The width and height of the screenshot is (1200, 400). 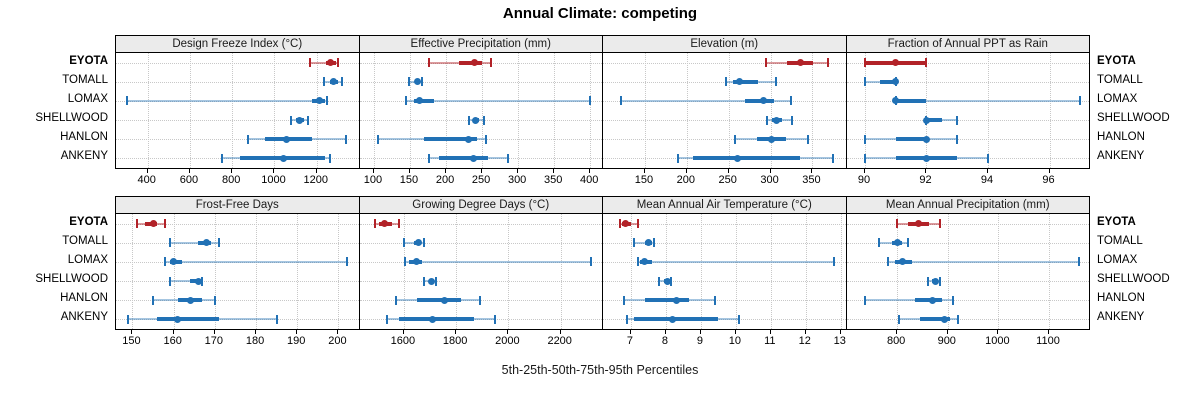 What do you see at coordinates (590, 262) in the screenshot?
I see `cap-95th-lomax` at bounding box center [590, 262].